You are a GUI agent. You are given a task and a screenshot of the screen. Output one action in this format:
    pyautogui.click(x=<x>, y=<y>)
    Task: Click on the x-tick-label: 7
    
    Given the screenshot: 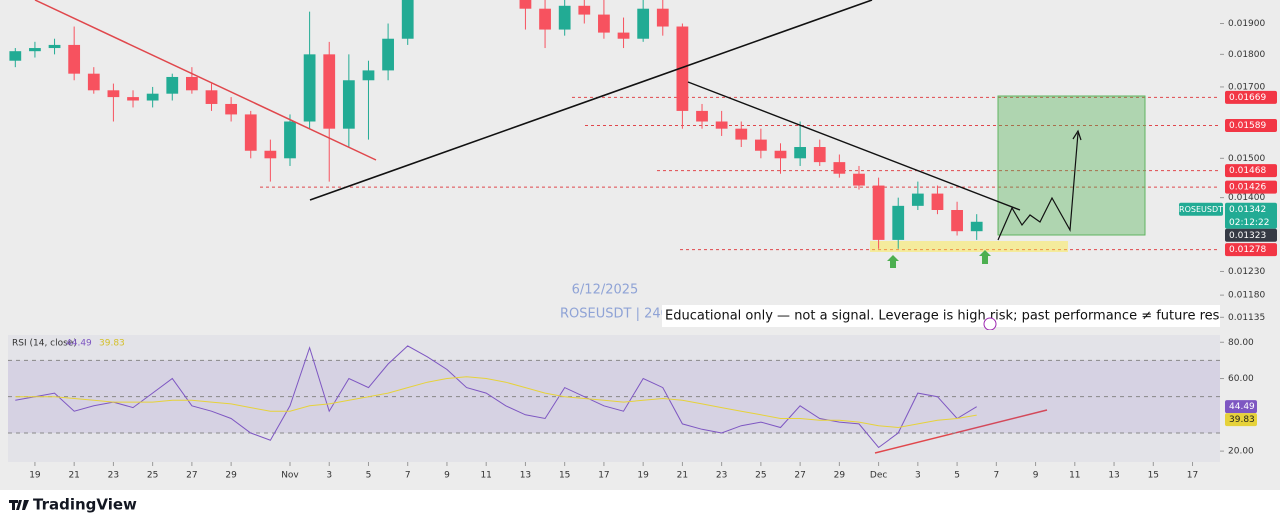 What is the action you would take?
    pyautogui.click(x=408, y=476)
    